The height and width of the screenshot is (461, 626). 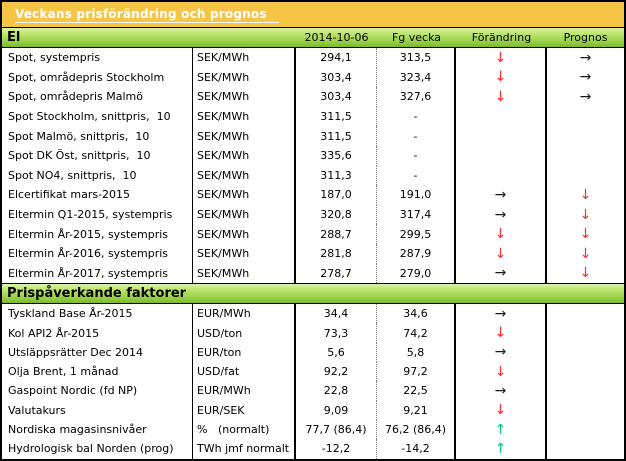 What do you see at coordinates (97, 314) in the screenshot?
I see `row-label: Tyskland Base År-2015` at bounding box center [97, 314].